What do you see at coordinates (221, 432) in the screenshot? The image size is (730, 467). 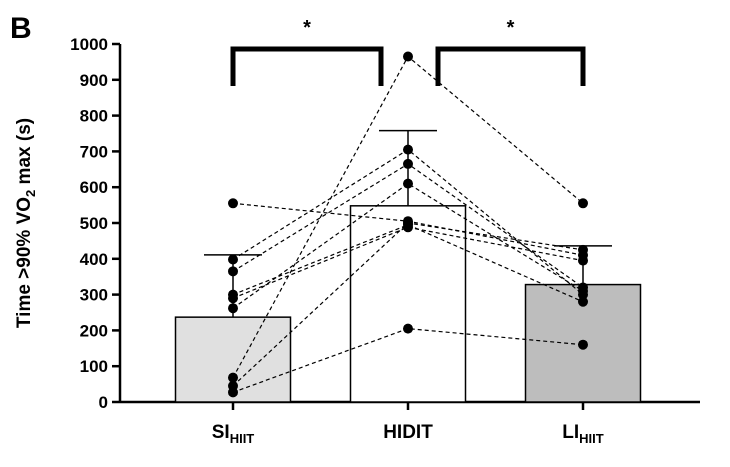 I see `category-main: SI` at bounding box center [221, 432].